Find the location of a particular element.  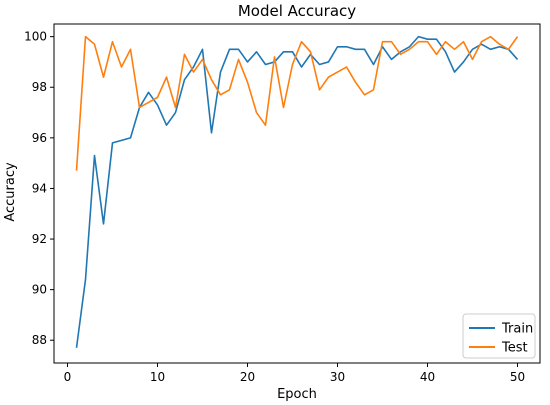

y-axis-label: Accuracy is located at coordinates (10, 192).